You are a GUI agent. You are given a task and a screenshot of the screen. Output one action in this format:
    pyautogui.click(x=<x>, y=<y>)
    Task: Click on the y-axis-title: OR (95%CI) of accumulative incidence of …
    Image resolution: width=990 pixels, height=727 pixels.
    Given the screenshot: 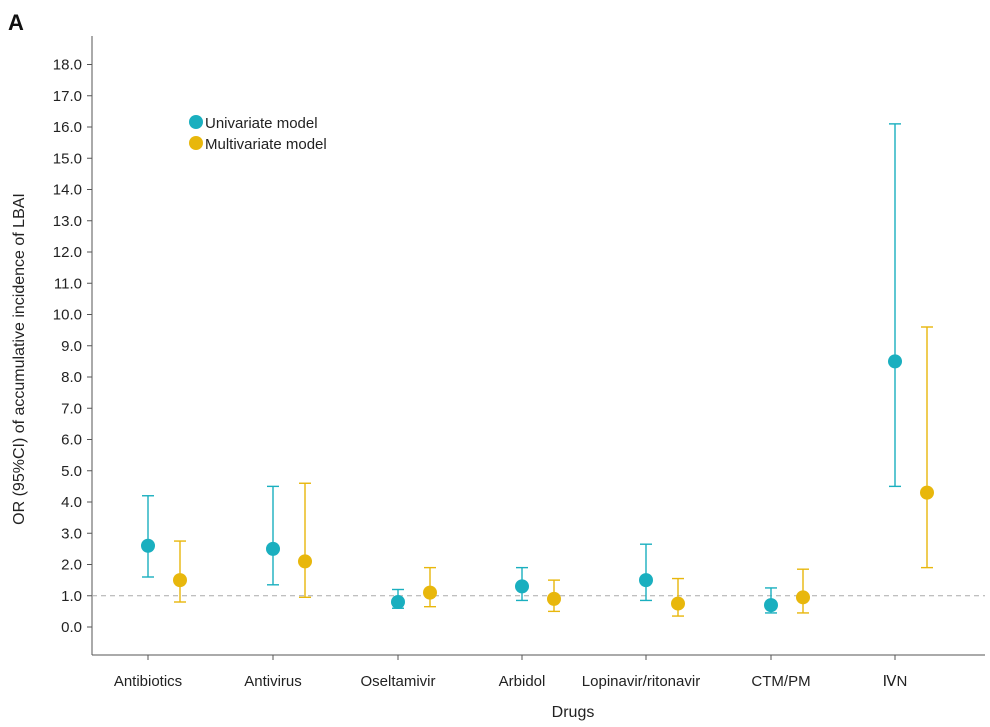 What is the action you would take?
    pyautogui.click(x=19, y=359)
    